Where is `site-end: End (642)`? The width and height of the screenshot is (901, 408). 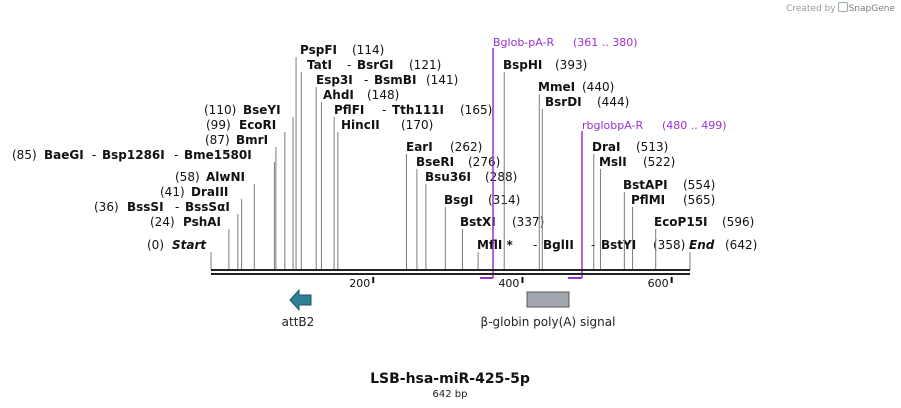
site-end: End (642) is located at coordinates (723, 254).